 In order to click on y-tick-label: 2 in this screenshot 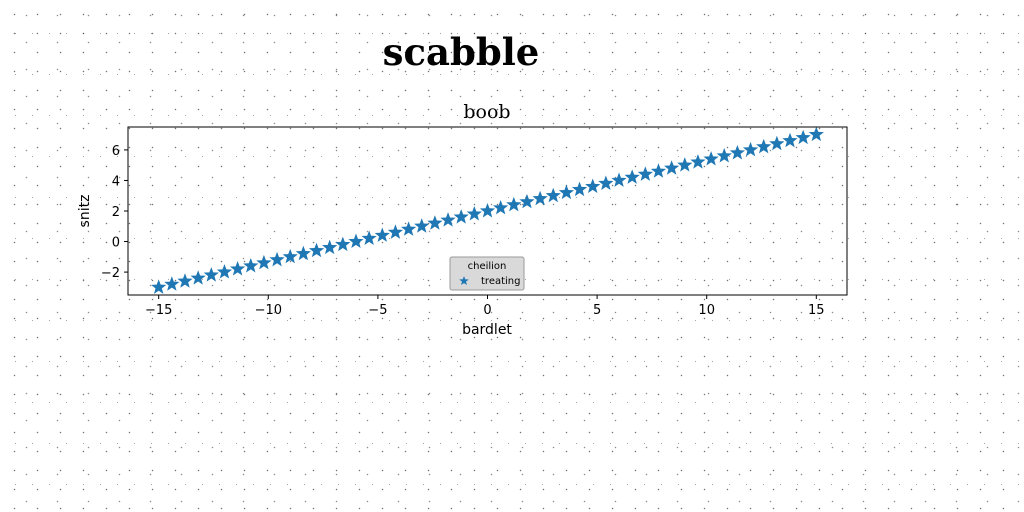, I will do `click(116, 212)`.